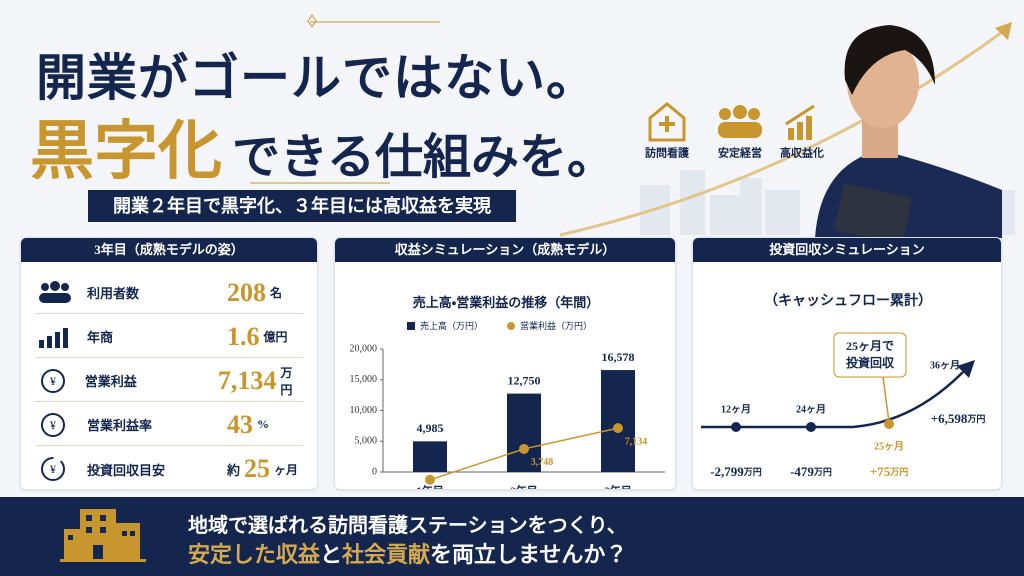  I want to click on month-label: 12ヶ月, so click(736, 409).